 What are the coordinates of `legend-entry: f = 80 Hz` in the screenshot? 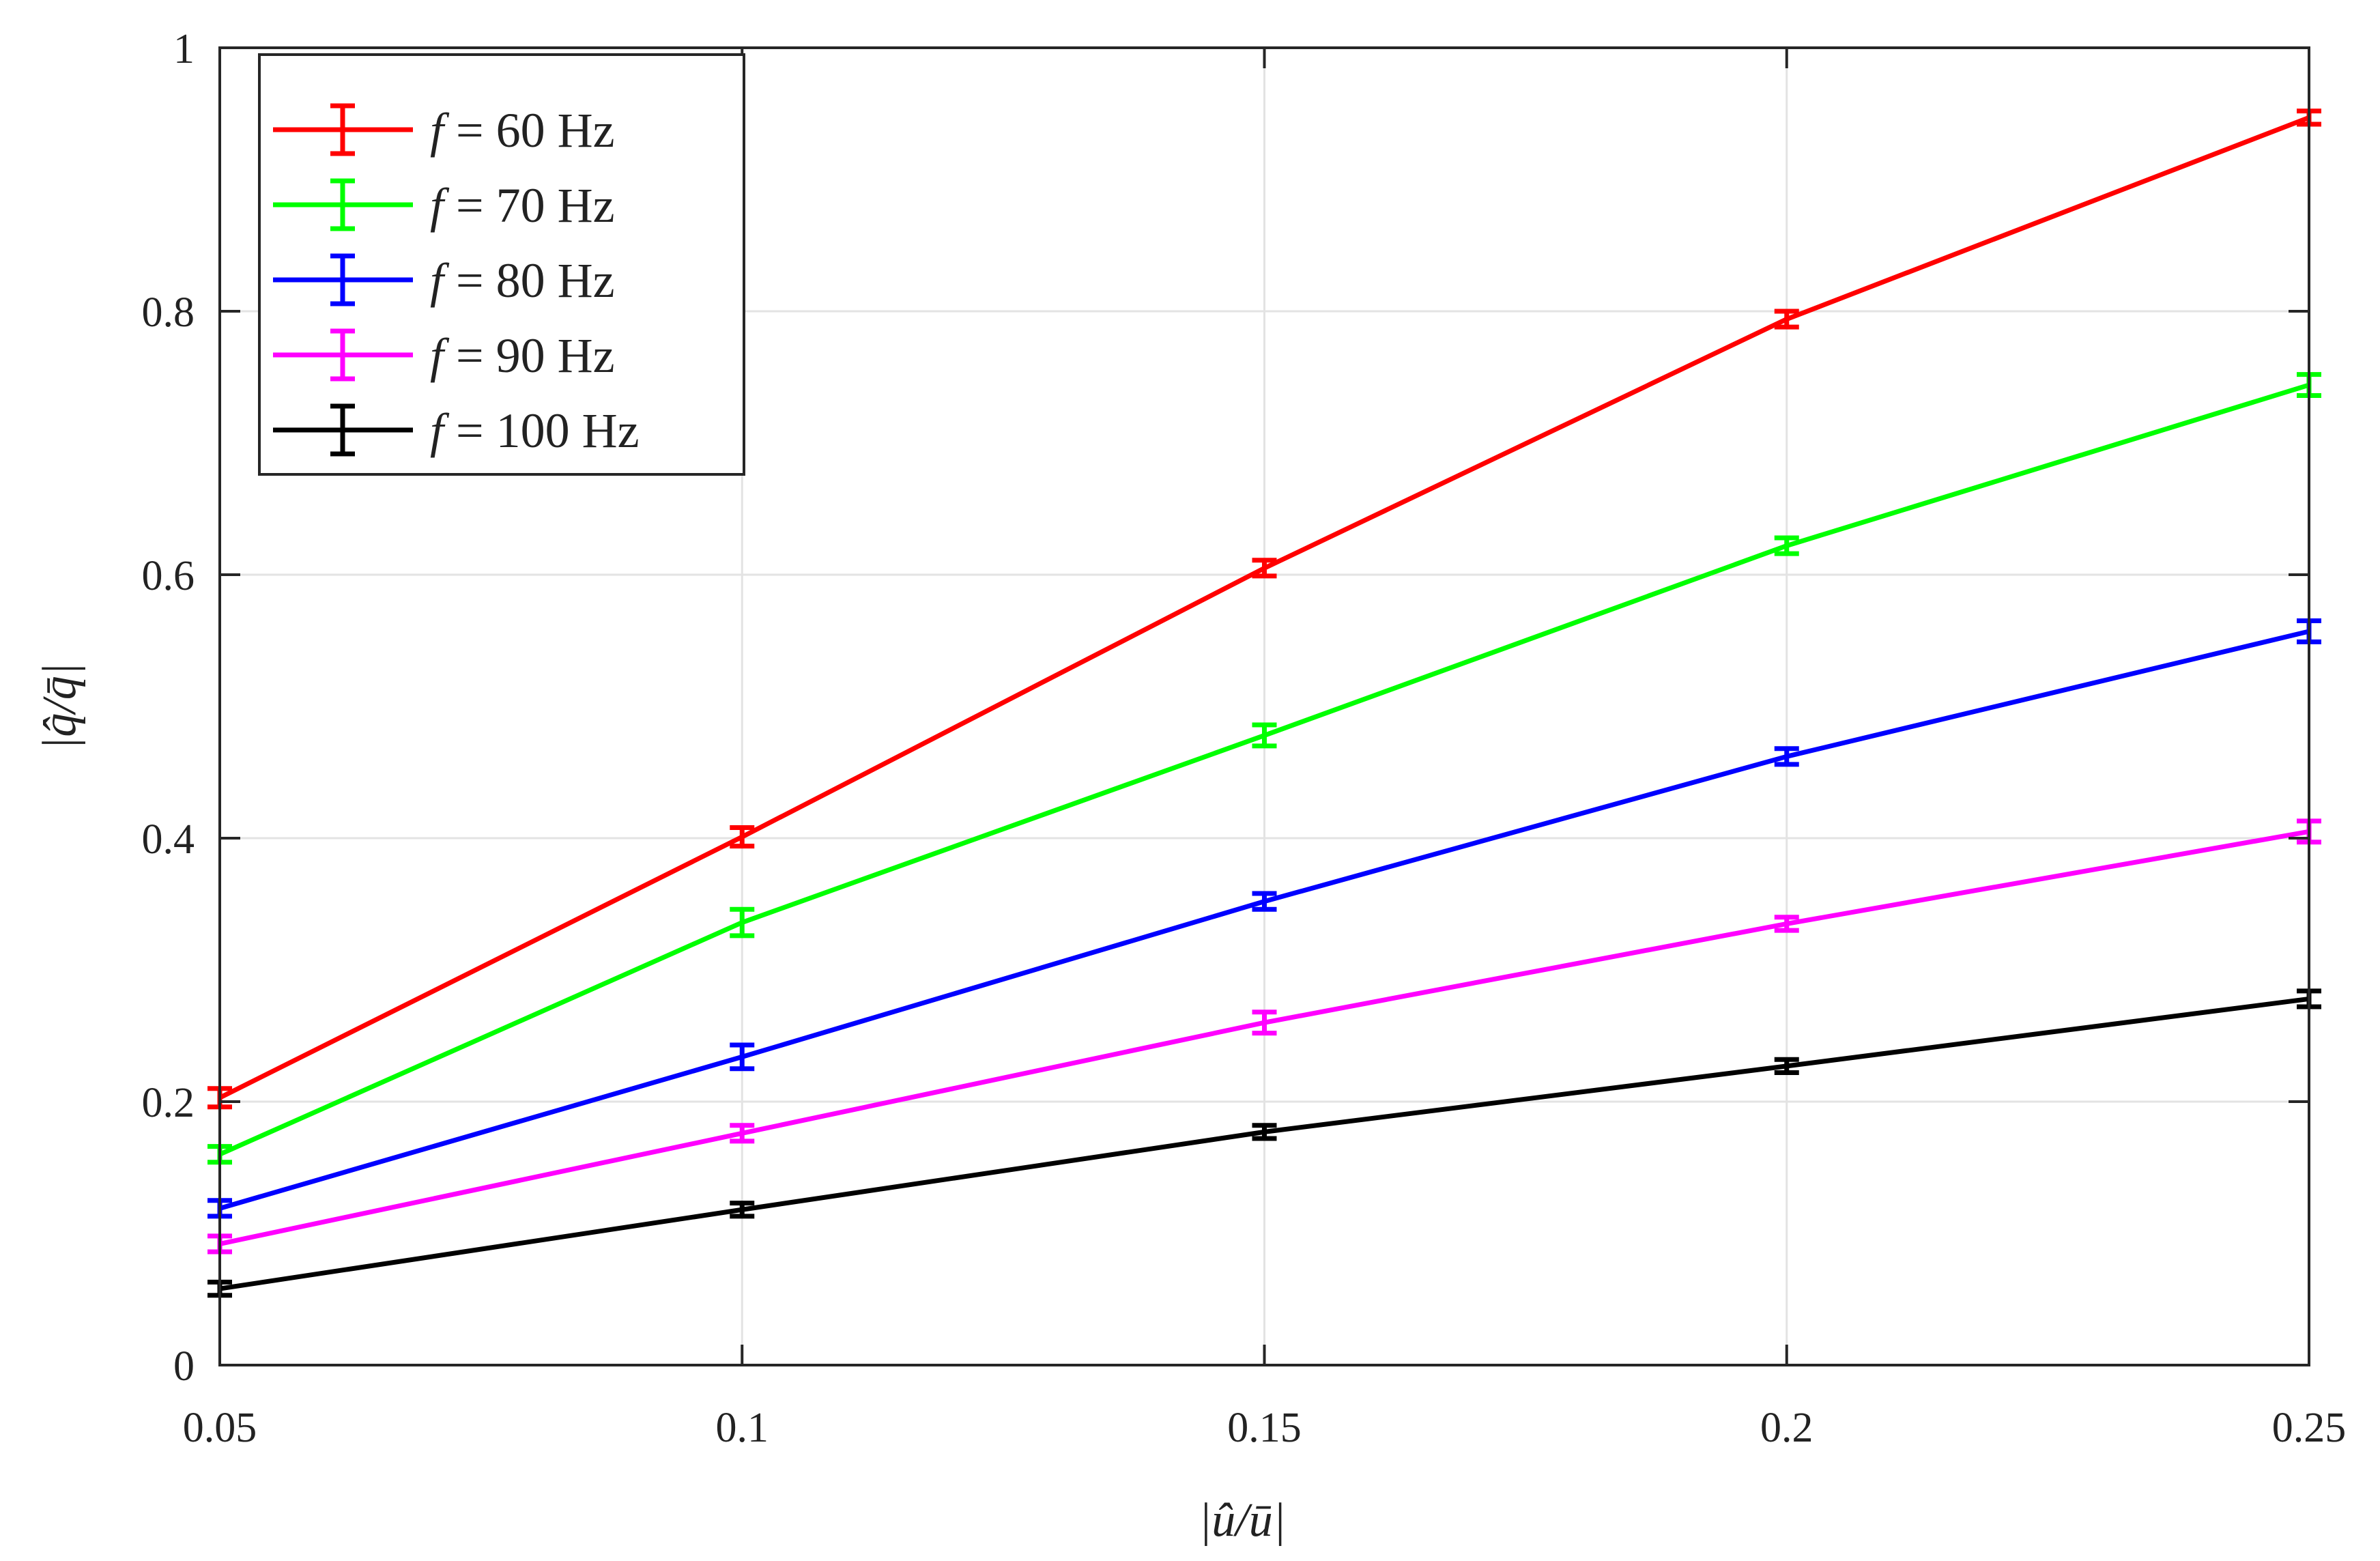 It's located at (444, 280).